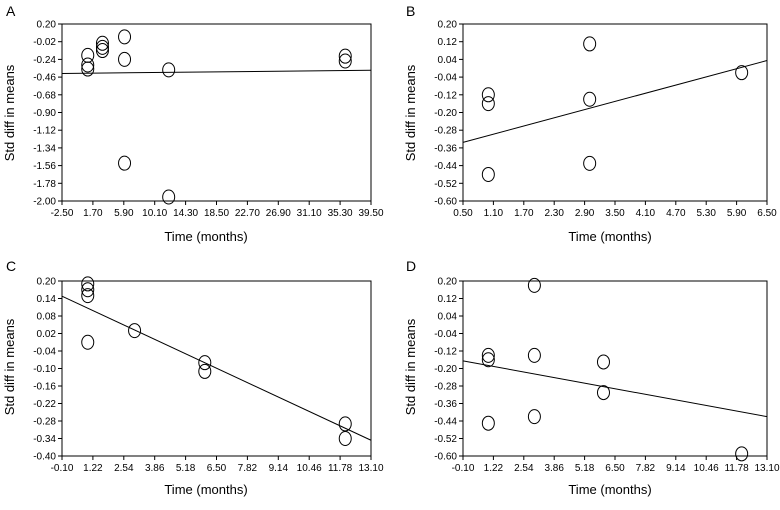 This screenshot has height=510, width=780. Describe the element at coordinates (706, 213) in the screenshot. I see `x-tick-label: 5.30` at that location.